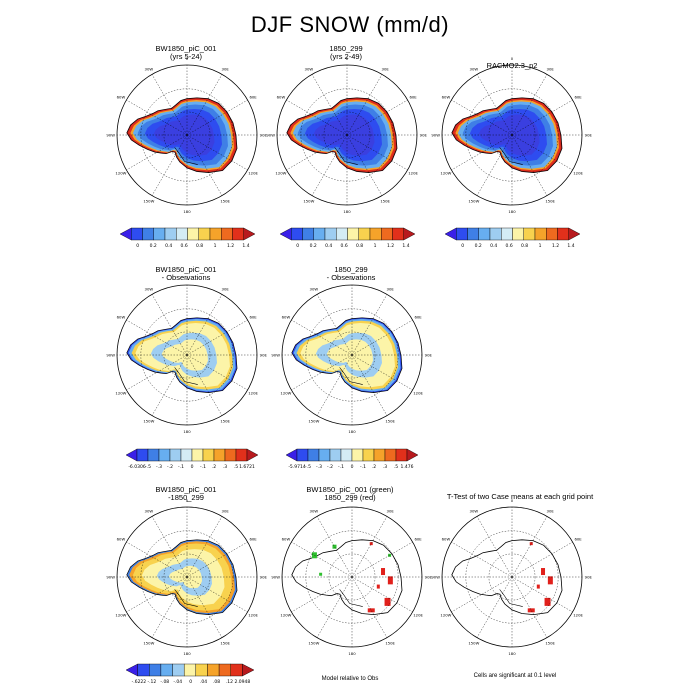 The width and height of the screenshot is (700, 700). What do you see at coordinates (578, 173) in the screenshot?
I see `map-tick-label: 120E` at bounding box center [578, 173].